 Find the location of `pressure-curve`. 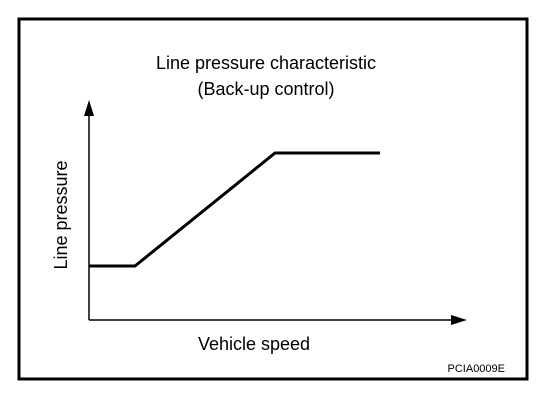

pressure-curve is located at coordinates (234, 209).